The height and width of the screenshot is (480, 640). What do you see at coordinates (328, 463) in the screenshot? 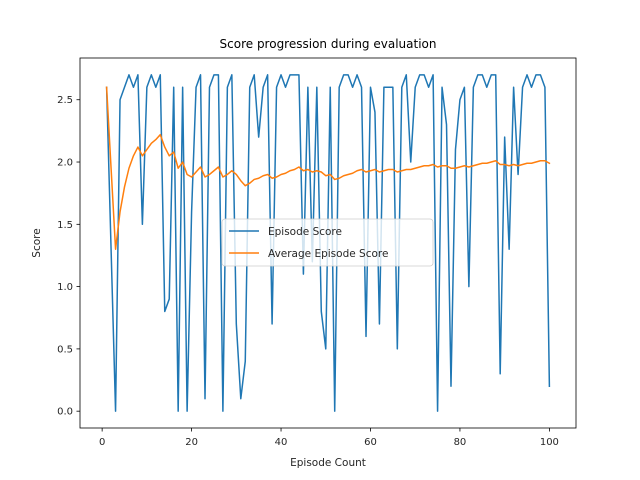
I see `x-axis-label: Episode Count` at bounding box center [328, 463].